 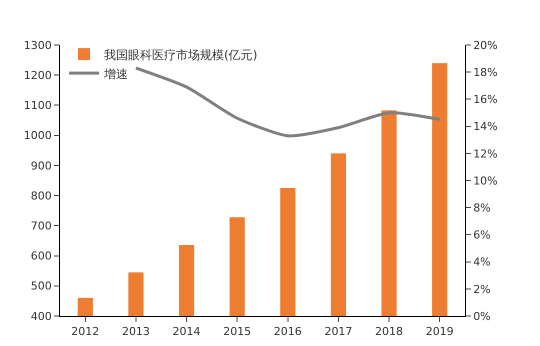 I want to click on x-tick-label: 2014, so click(x=186, y=331).